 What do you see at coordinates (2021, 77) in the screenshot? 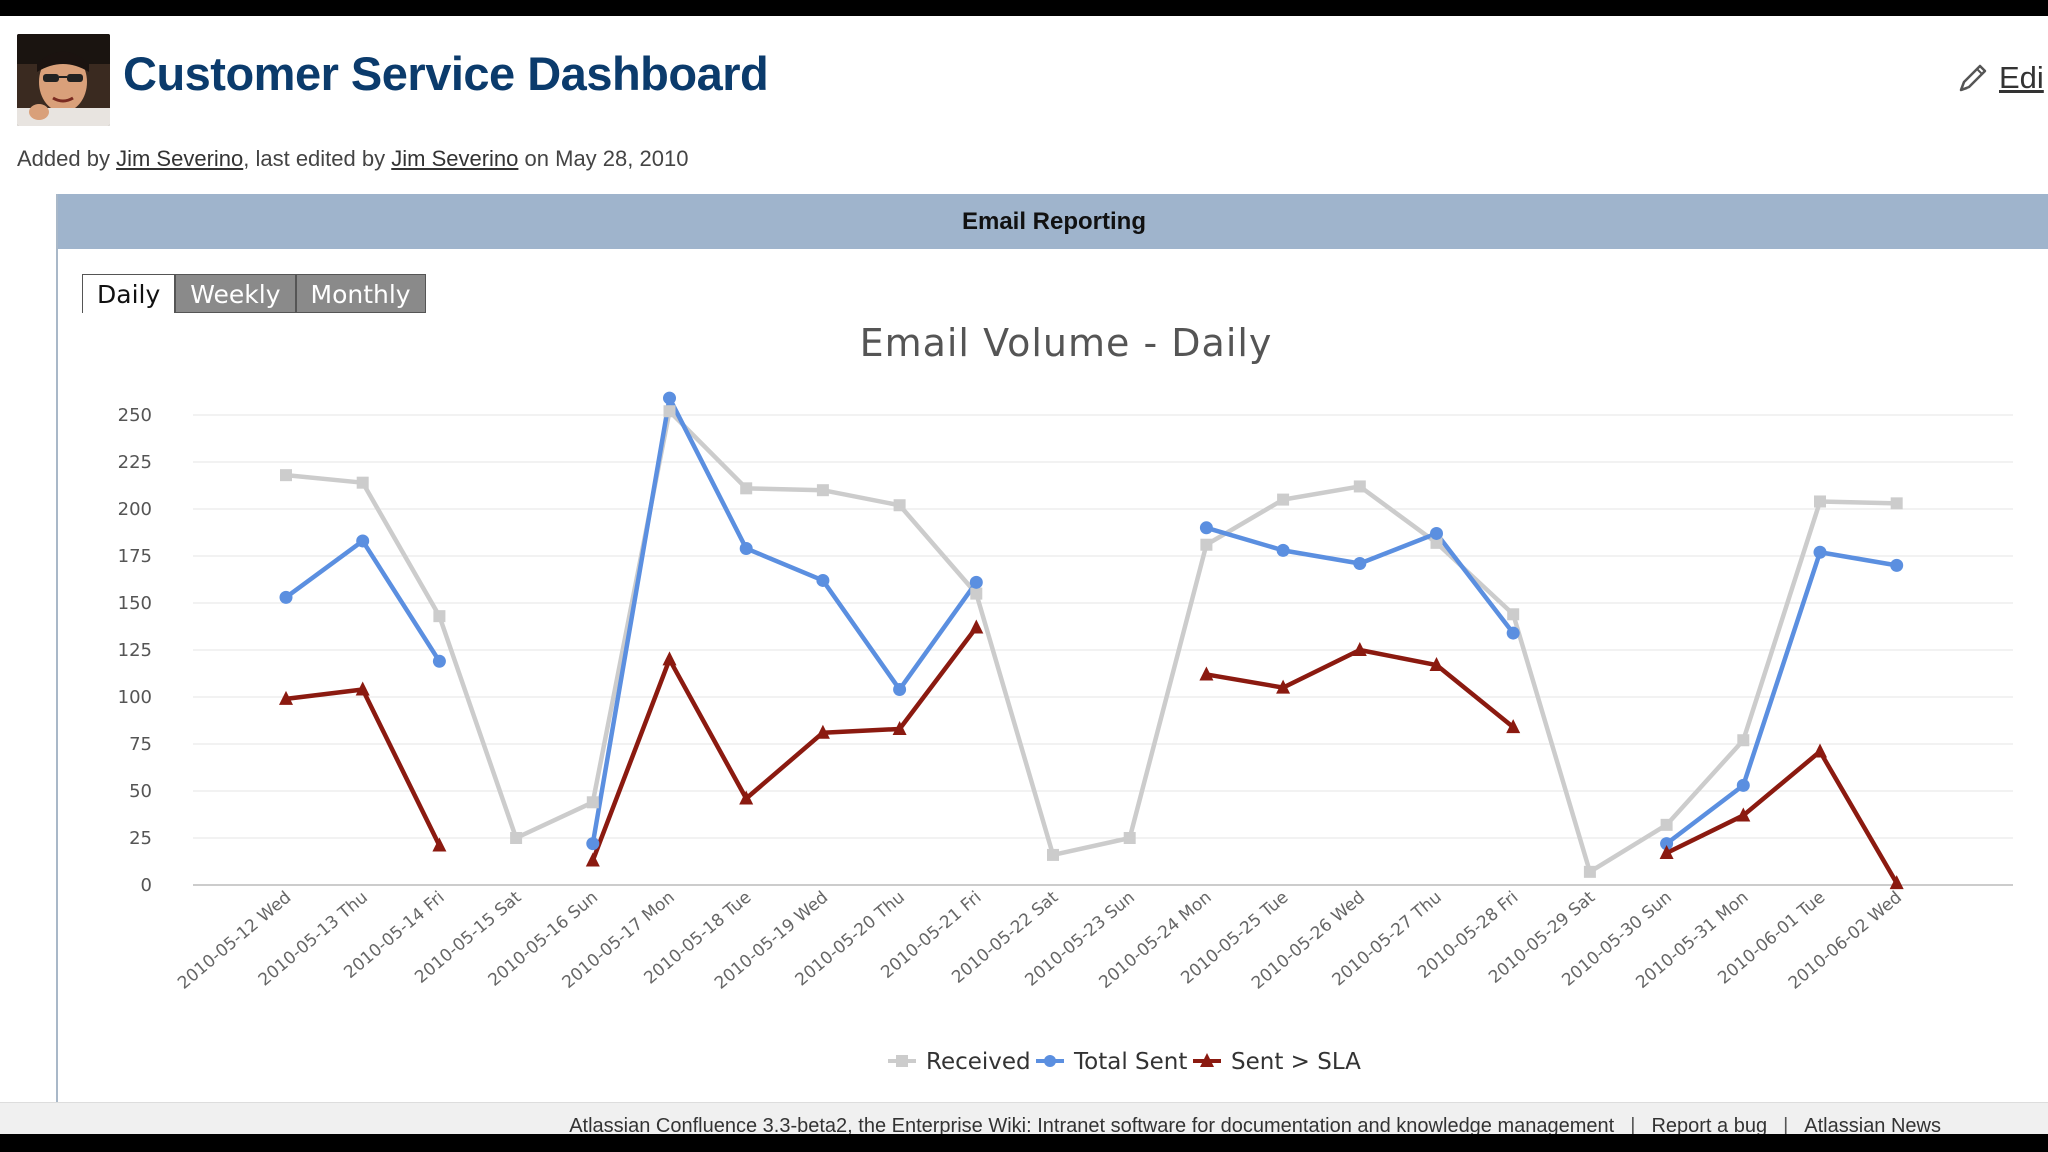
I see `edit-label: Edi` at bounding box center [2021, 77].